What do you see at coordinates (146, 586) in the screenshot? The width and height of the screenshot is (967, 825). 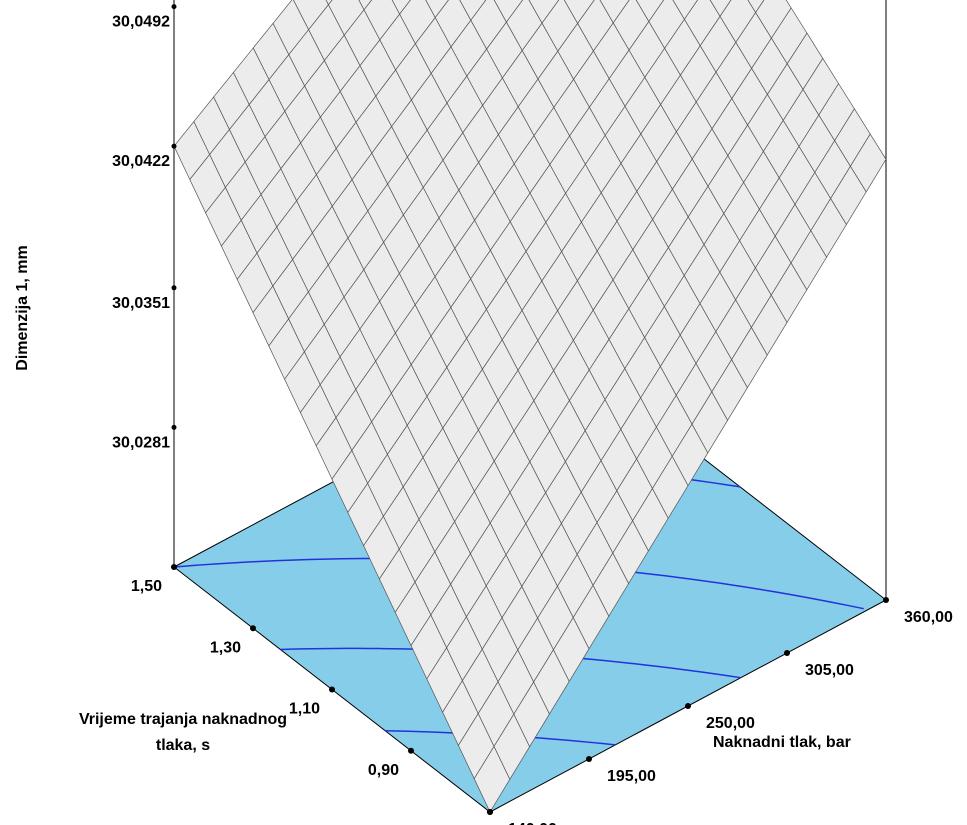 I see `y-tick-label: 1,50` at bounding box center [146, 586].